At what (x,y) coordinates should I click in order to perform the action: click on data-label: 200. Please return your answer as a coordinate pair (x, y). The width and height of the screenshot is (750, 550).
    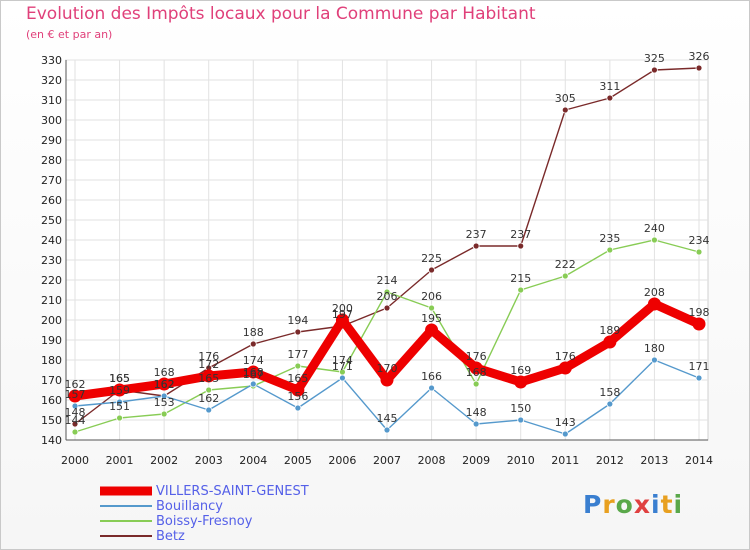
    Looking at the image, I should click on (342, 308).